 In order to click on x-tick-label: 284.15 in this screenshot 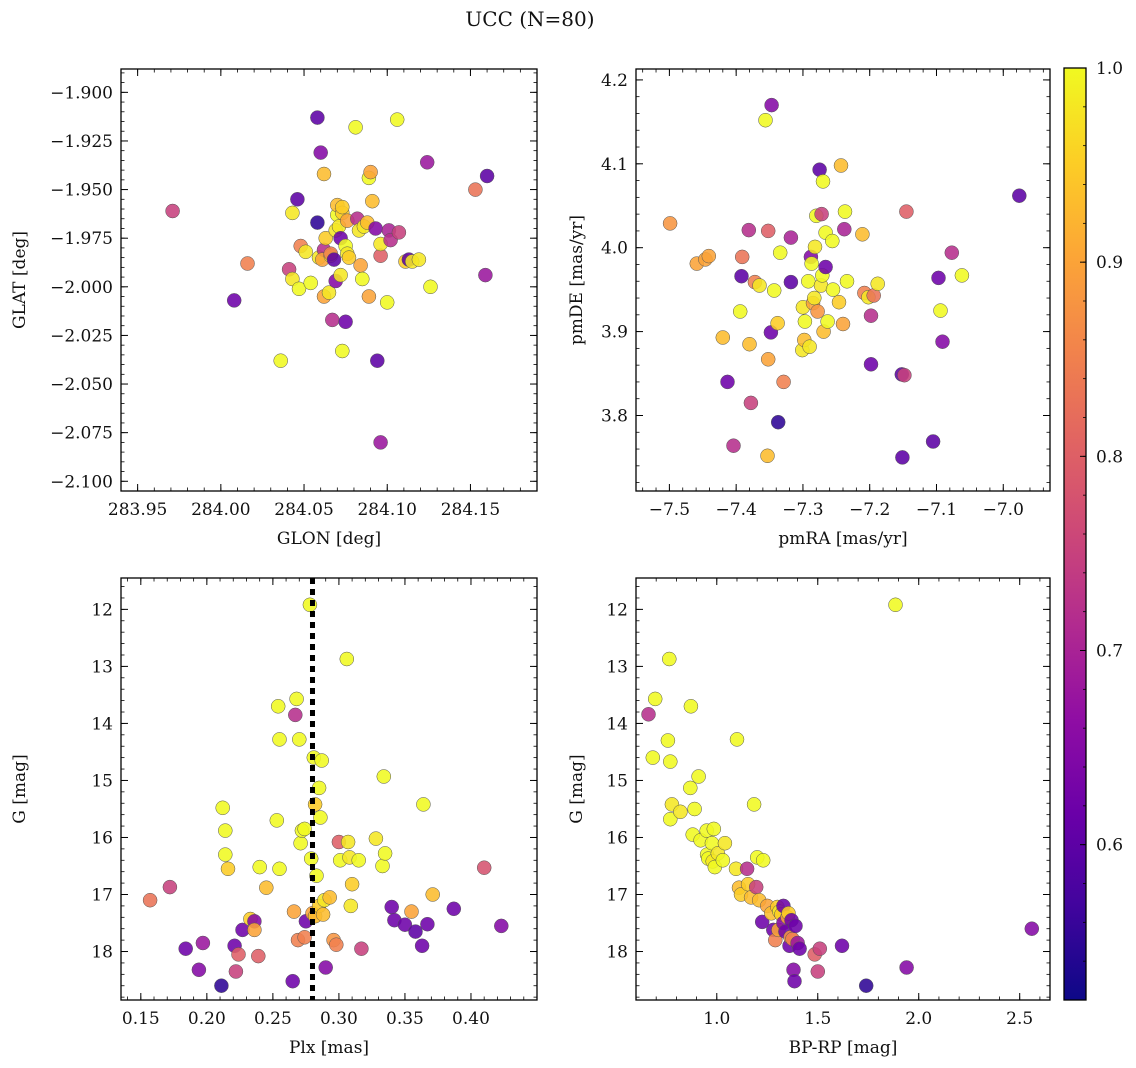, I will do `click(470, 510)`.